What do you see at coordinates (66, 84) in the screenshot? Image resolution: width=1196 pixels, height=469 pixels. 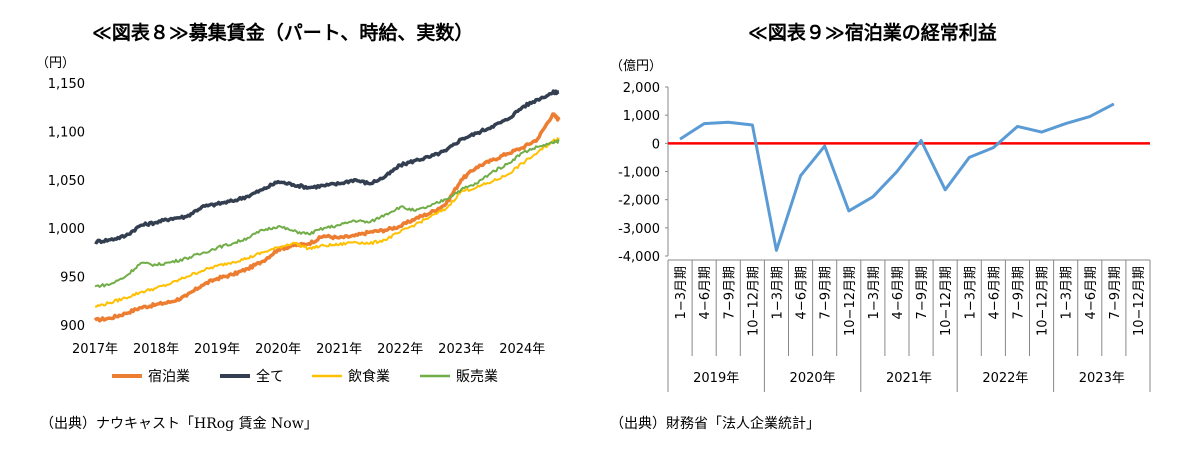 I see `y-tick-label: 1,150` at bounding box center [66, 84].